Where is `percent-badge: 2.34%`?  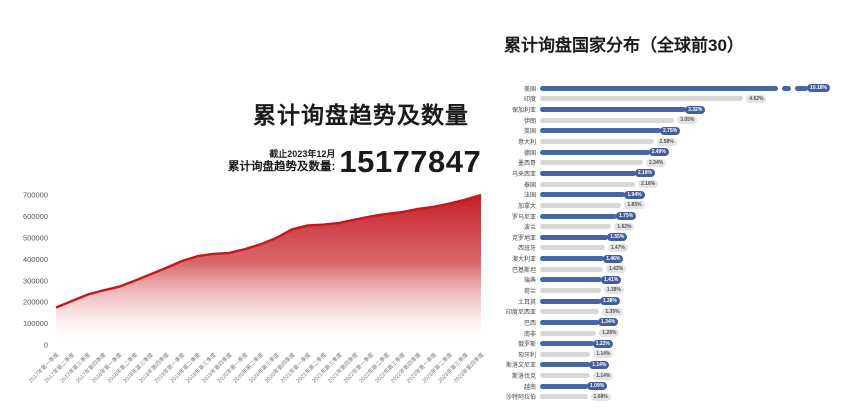 percent-badge: 2.34% is located at coordinates (656, 162).